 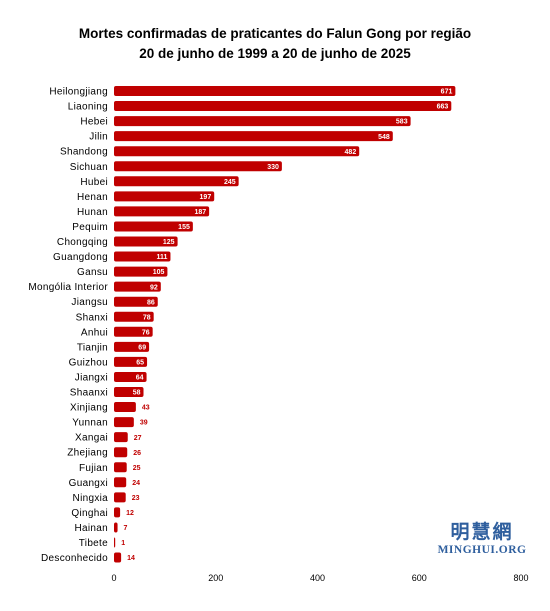 I want to click on category-label: Desconhecido, so click(x=74, y=558).